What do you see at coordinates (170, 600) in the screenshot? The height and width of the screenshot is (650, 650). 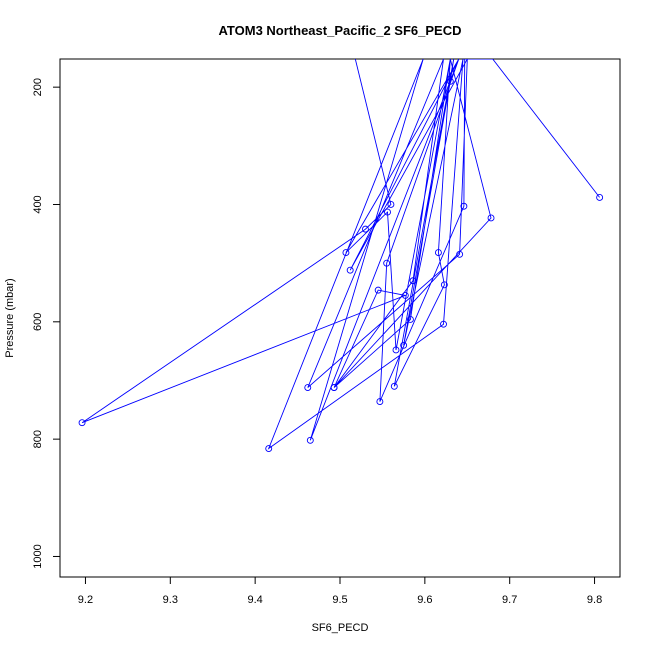 I see `x-tick-label: 9.3` at bounding box center [170, 600].